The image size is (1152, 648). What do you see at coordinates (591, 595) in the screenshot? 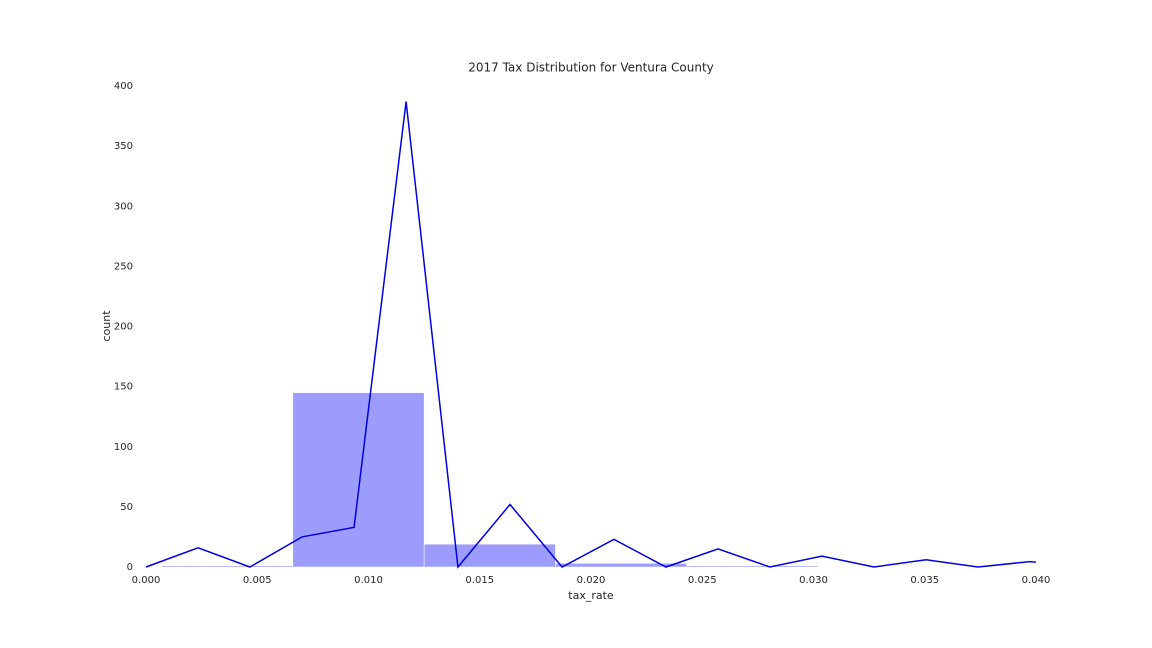
I see `x-axis-label: tax_rate` at bounding box center [591, 595].